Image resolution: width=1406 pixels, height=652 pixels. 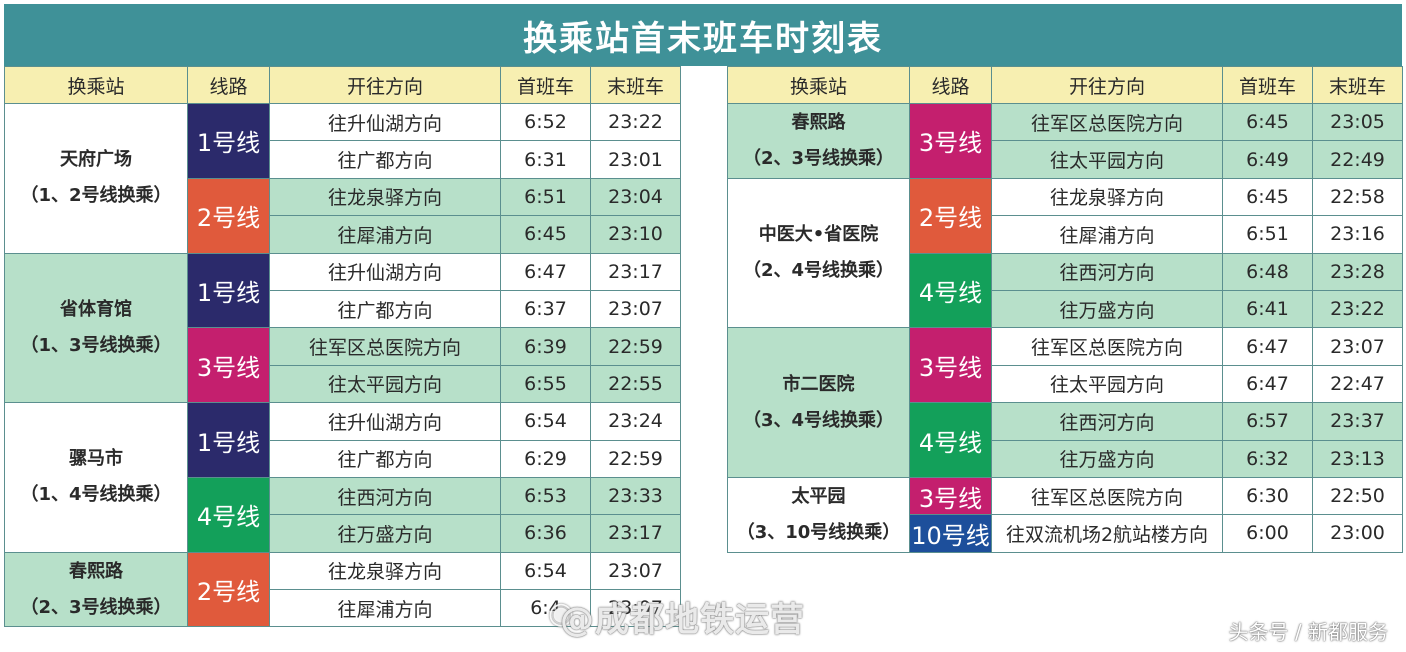 I want to click on header-row: 换乘站 线路 开往方向 首班车 末班车, so click(x=1065, y=85).